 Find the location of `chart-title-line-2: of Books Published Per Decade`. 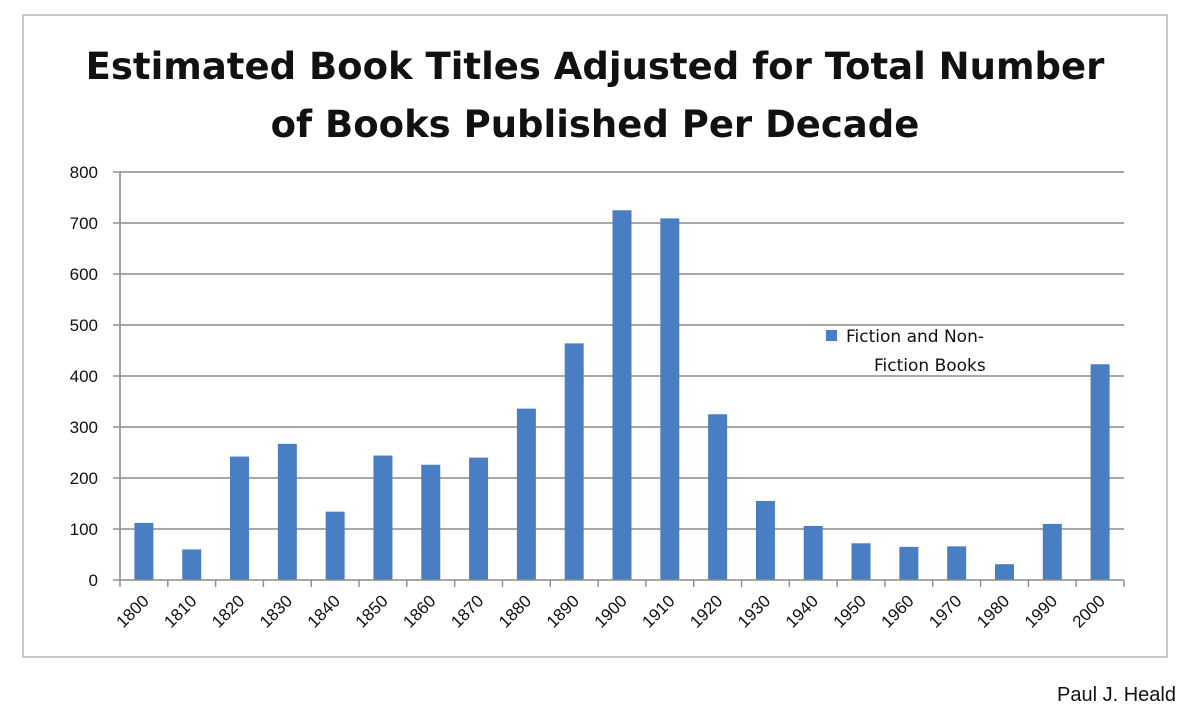

chart-title-line-2: of Books Published Per Decade is located at coordinates (595, 124).